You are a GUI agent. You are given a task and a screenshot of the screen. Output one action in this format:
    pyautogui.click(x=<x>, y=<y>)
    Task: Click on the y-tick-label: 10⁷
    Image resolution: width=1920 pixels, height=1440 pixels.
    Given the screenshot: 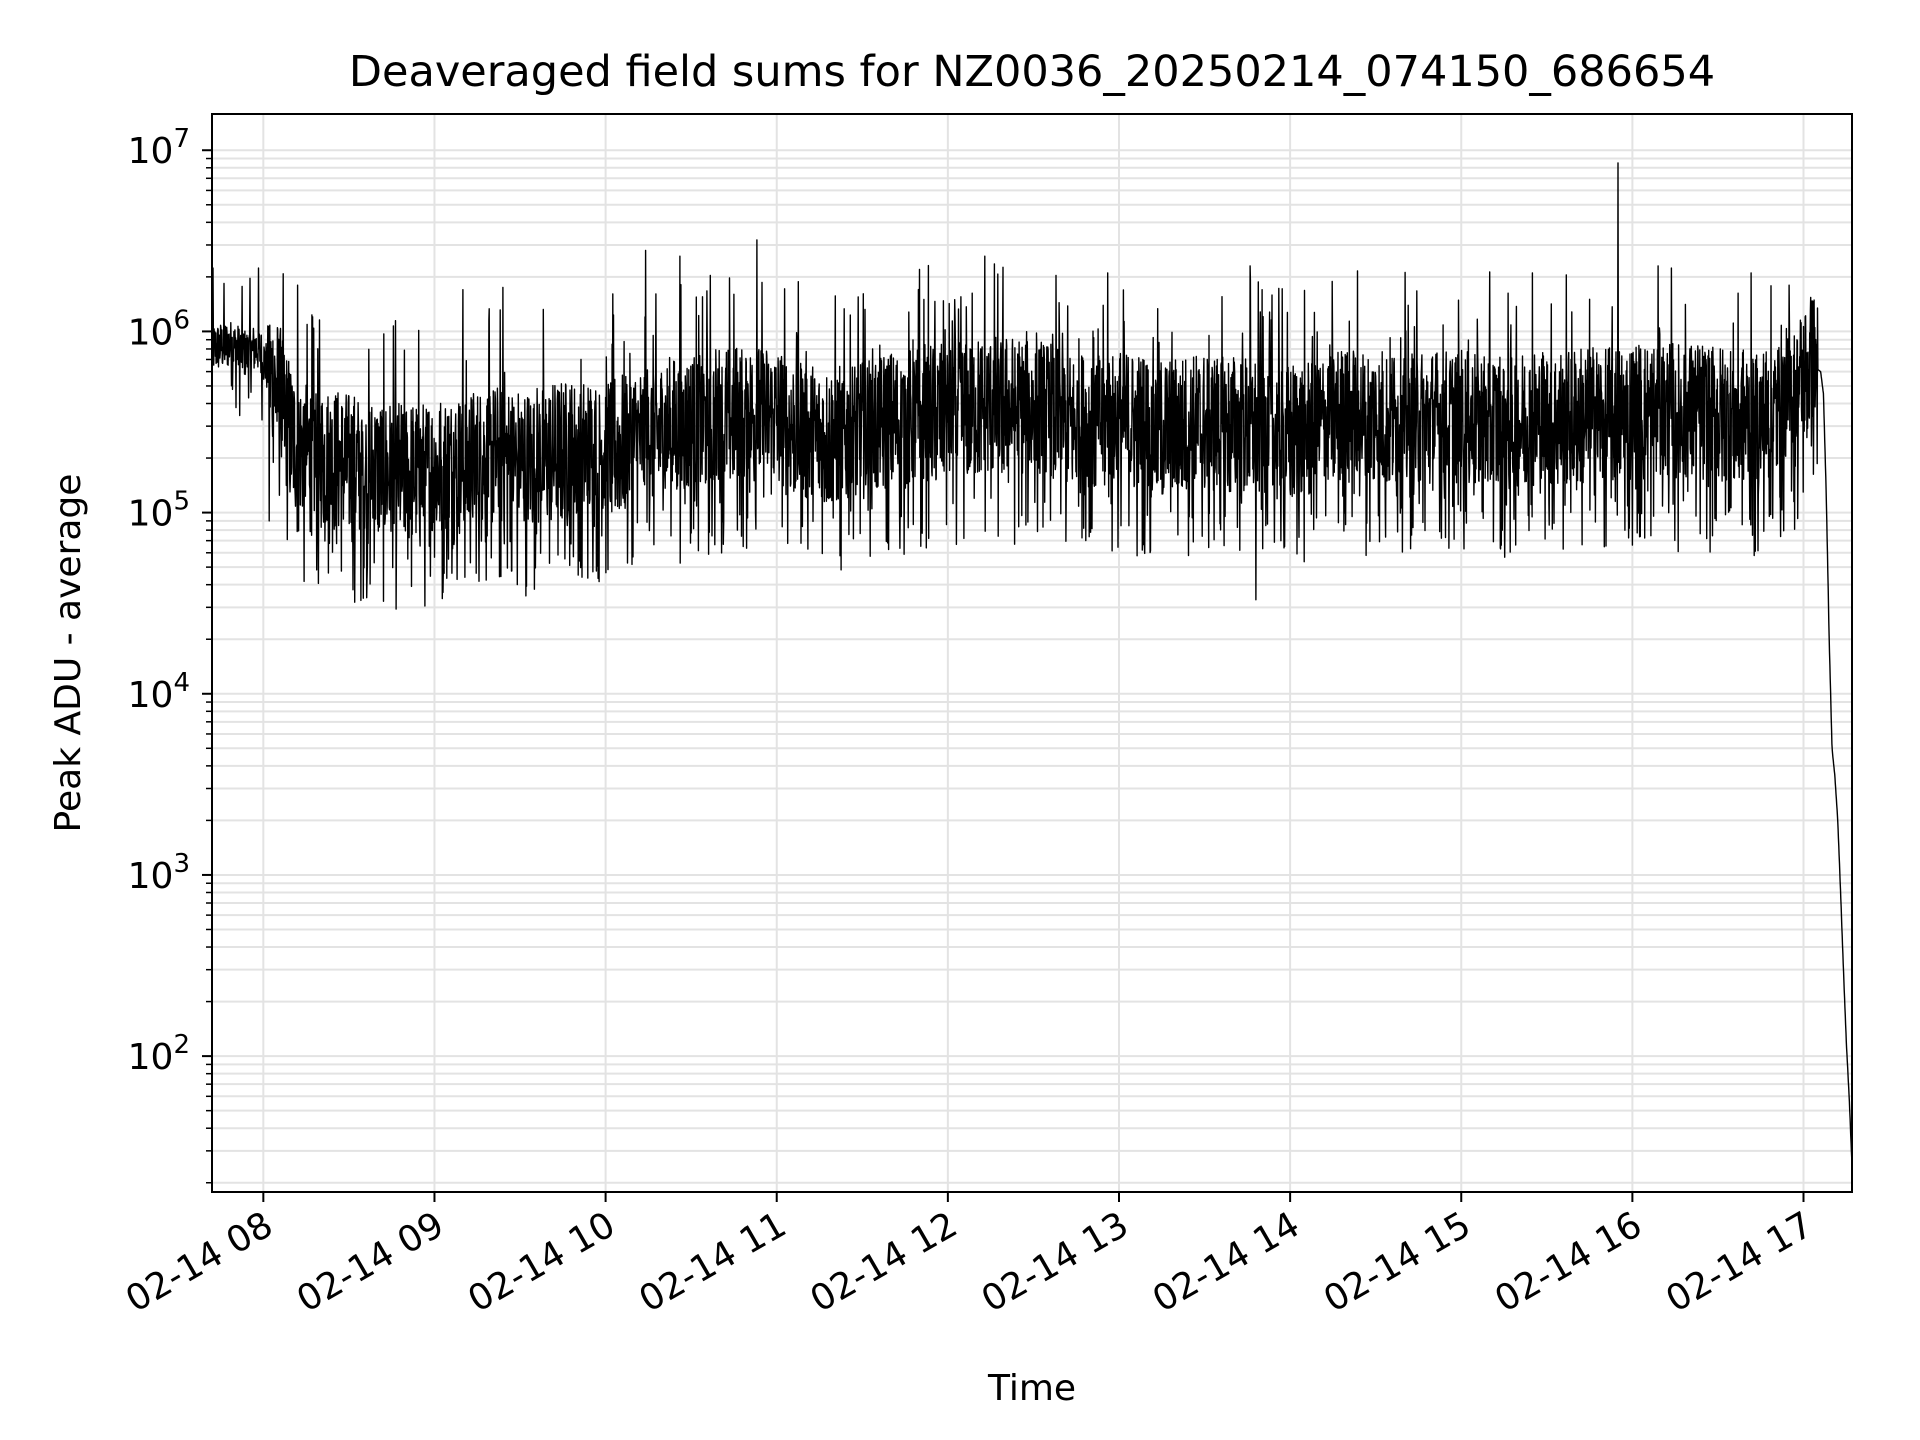 What is the action you would take?
    pyautogui.click(x=159, y=148)
    